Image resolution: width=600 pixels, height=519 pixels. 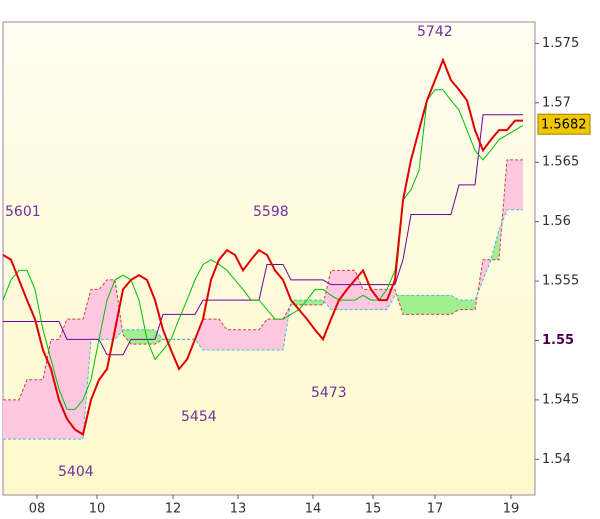 I want to click on x-tick-label: 13, so click(x=238, y=509).